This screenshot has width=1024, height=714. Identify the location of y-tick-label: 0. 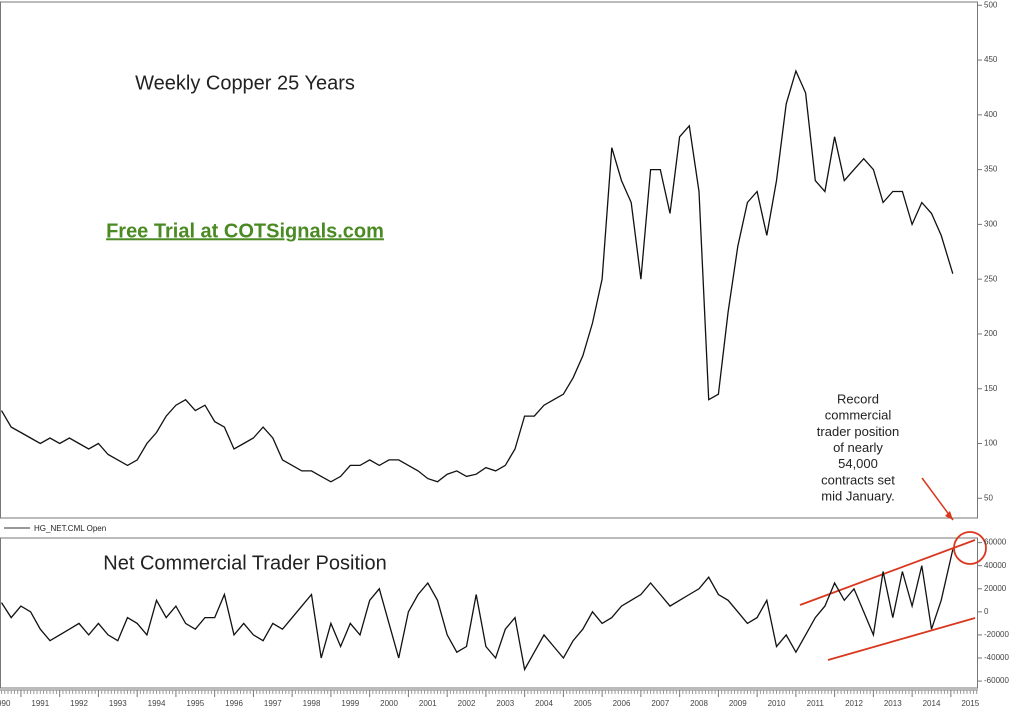
(986, 611).